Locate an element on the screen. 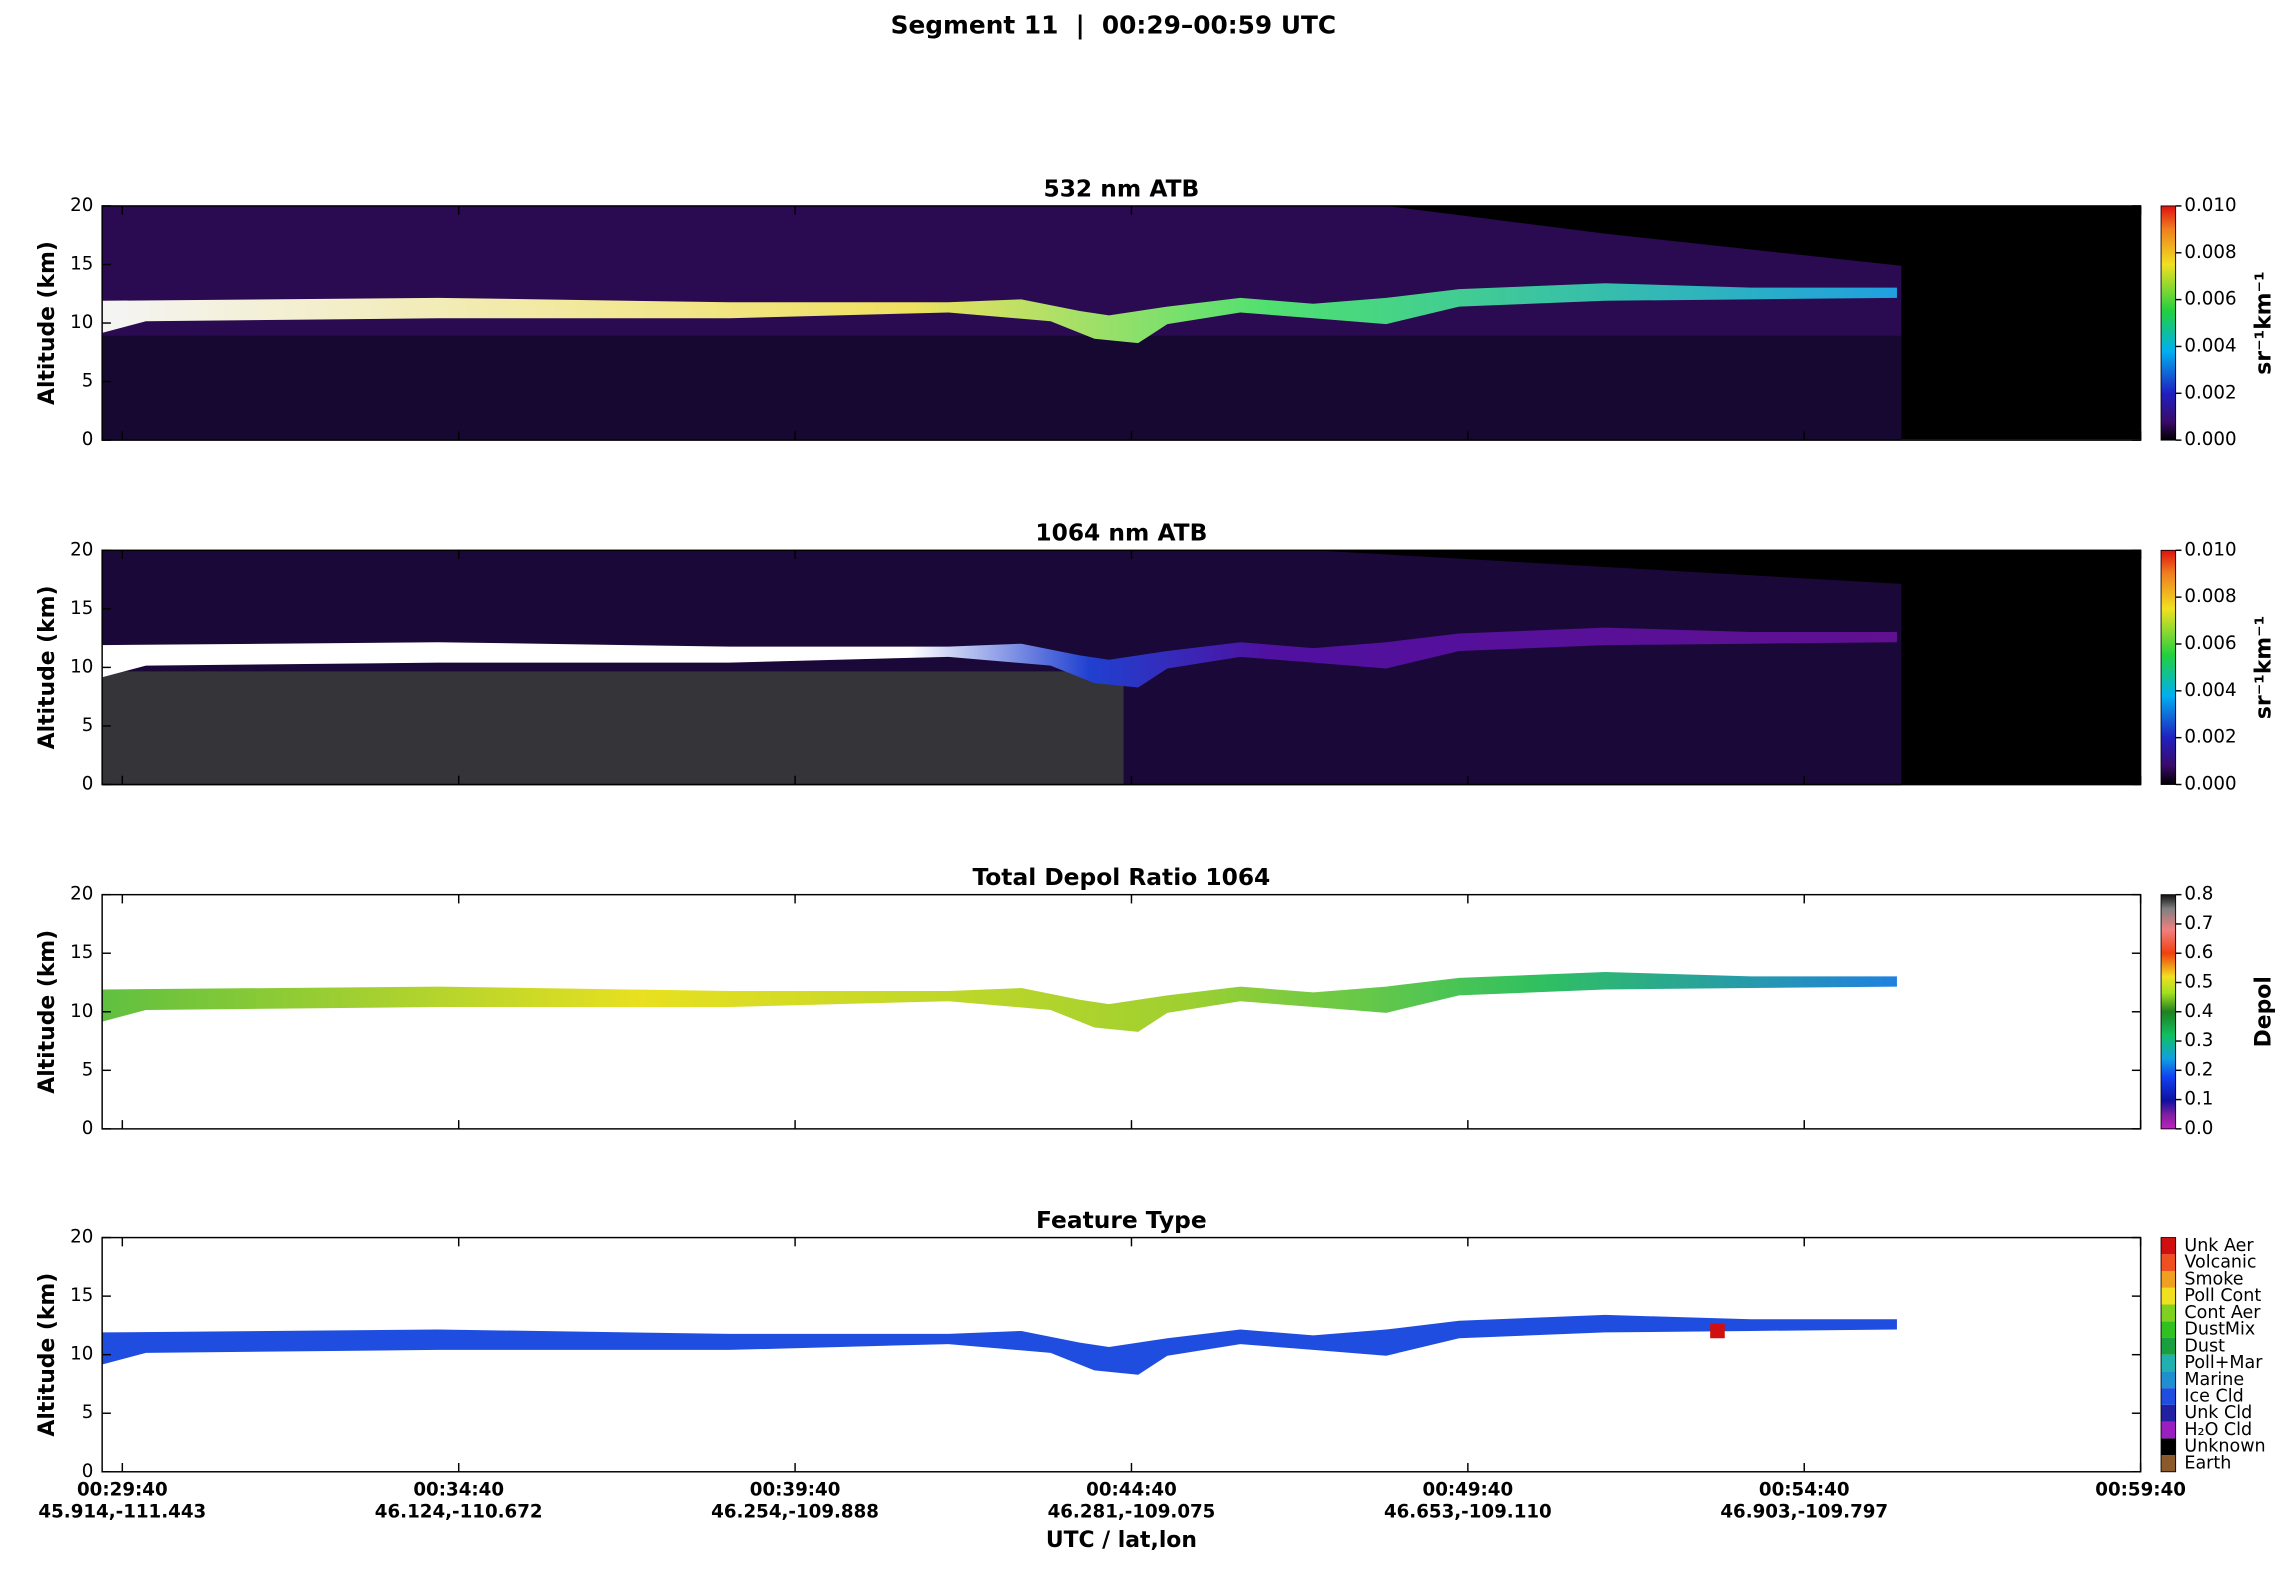 The width and height of the screenshot is (2288, 1569). x-tick-latlon: 46.124,-110.672 is located at coordinates (459, 1512).